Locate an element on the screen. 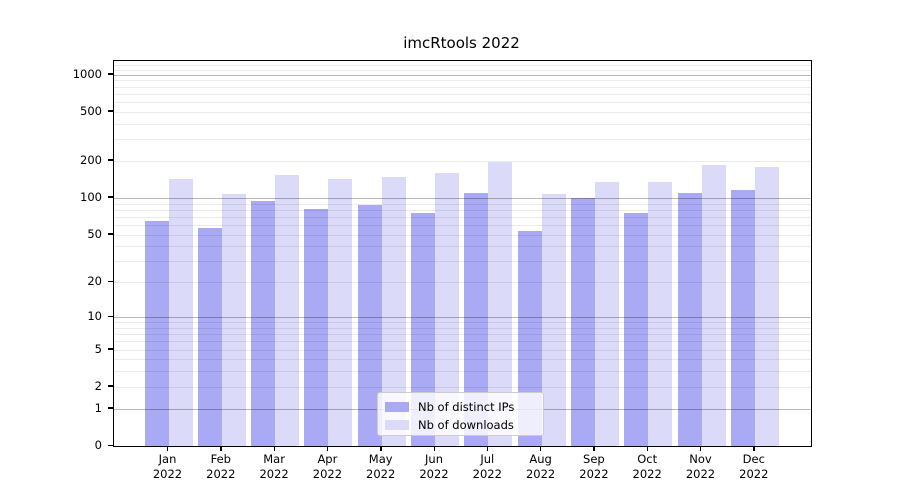 The width and height of the screenshot is (900, 500). x-tick-label: Sep 2022 is located at coordinates (594, 467).